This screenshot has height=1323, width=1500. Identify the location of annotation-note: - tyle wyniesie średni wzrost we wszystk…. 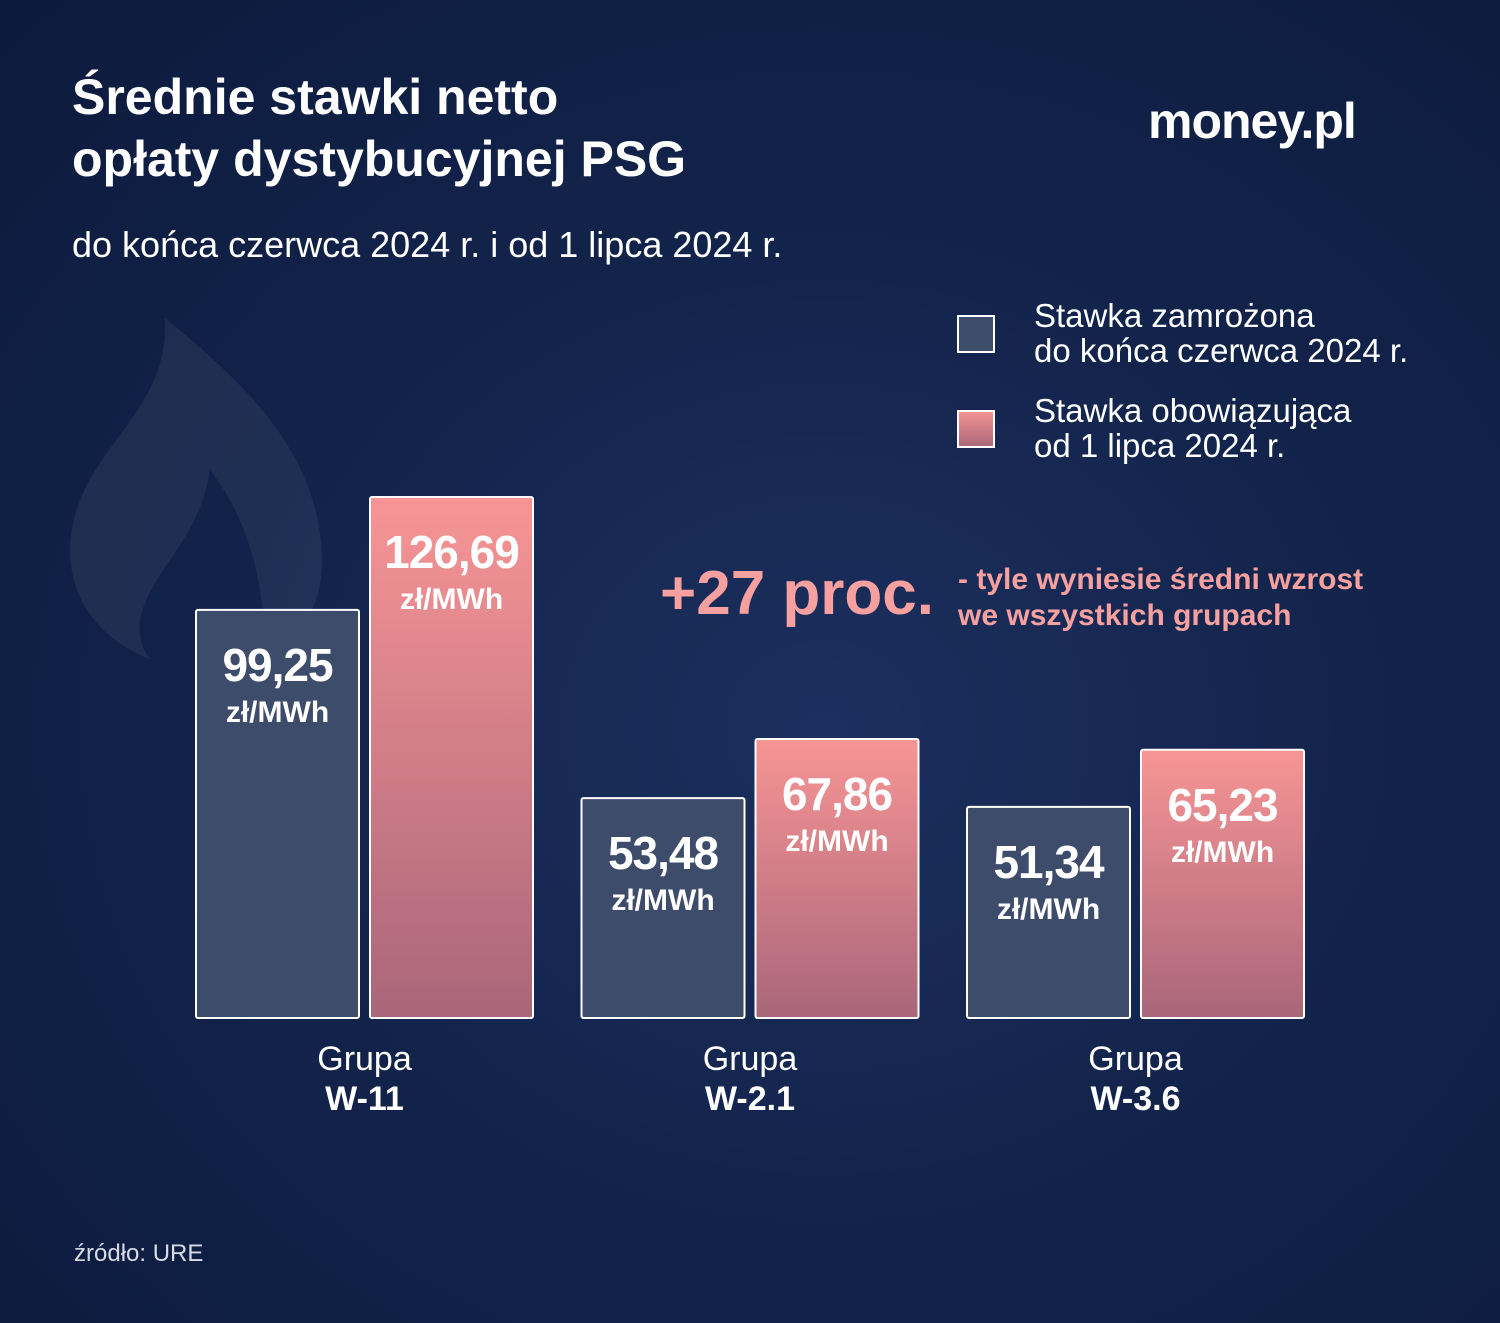
(1161, 597).